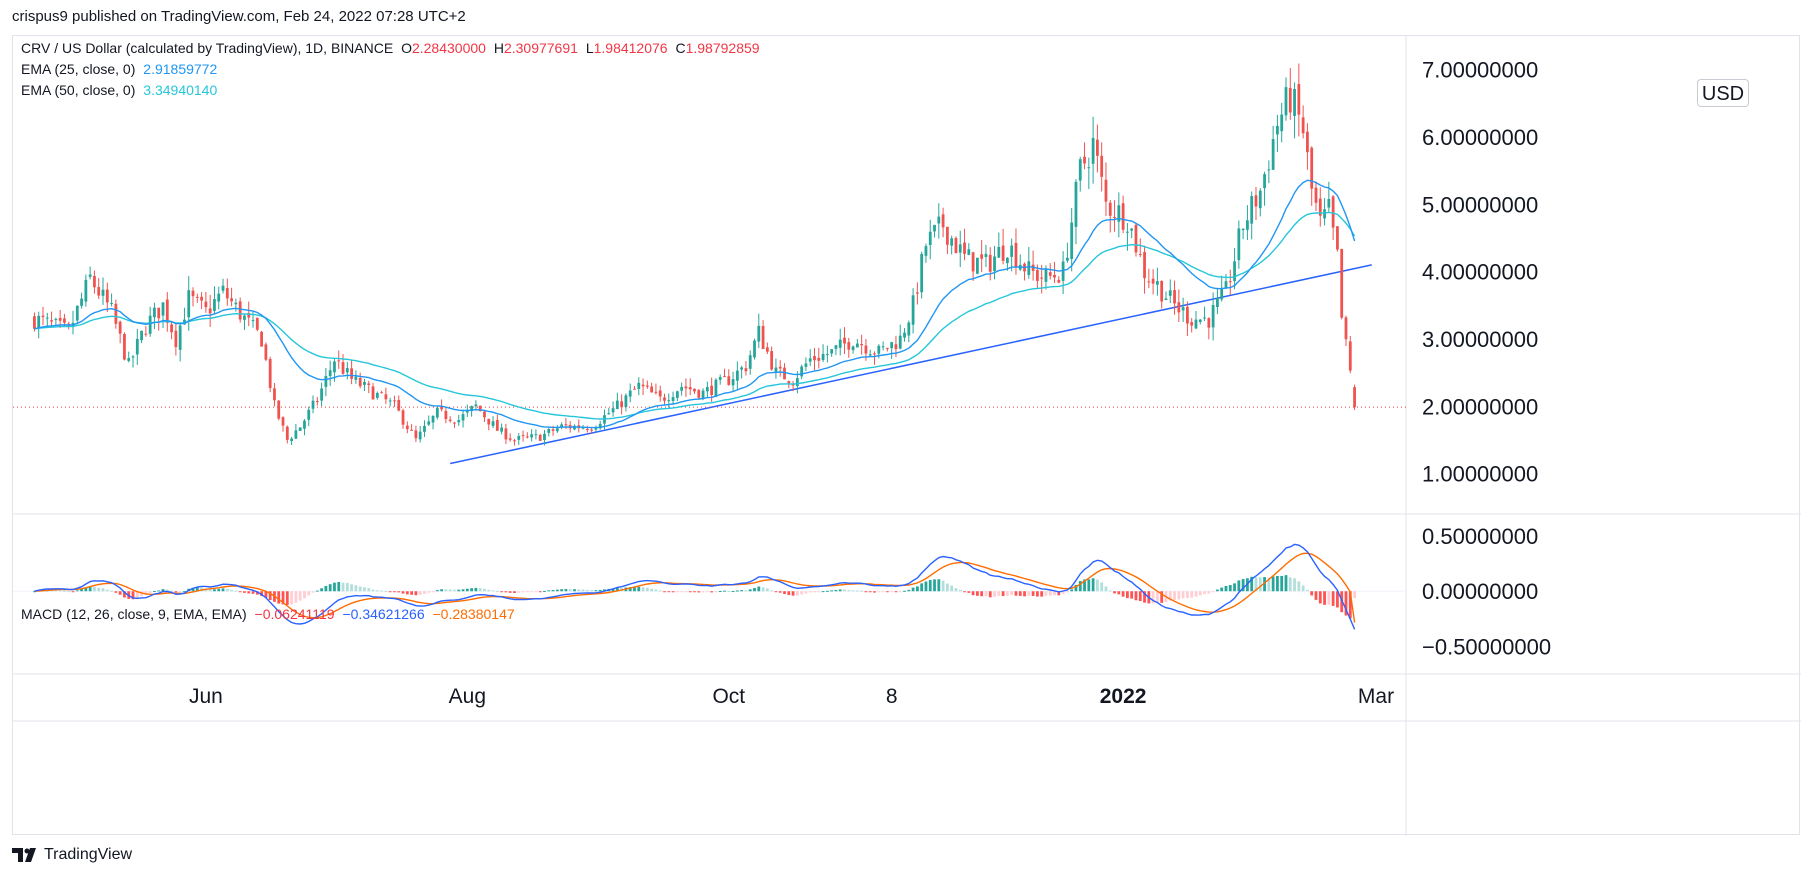 This screenshot has width=1813, height=879. What do you see at coordinates (134, 614) in the screenshot?
I see `macd-label: MACD (12, 26, close, 9, EMA, EMA)` at bounding box center [134, 614].